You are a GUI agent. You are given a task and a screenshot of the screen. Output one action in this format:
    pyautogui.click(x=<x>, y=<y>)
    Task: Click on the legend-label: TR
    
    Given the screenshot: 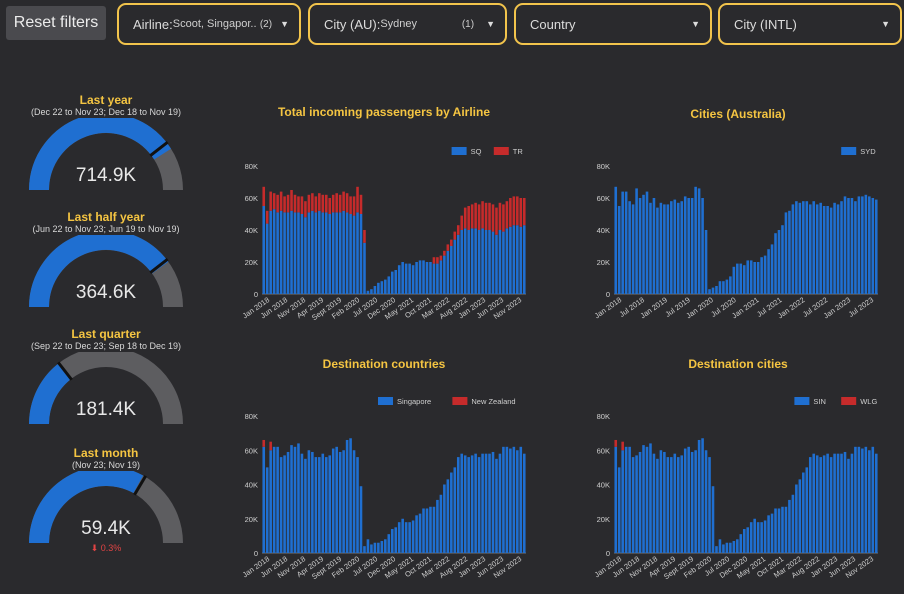 What is the action you would take?
    pyautogui.click(x=518, y=151)
    